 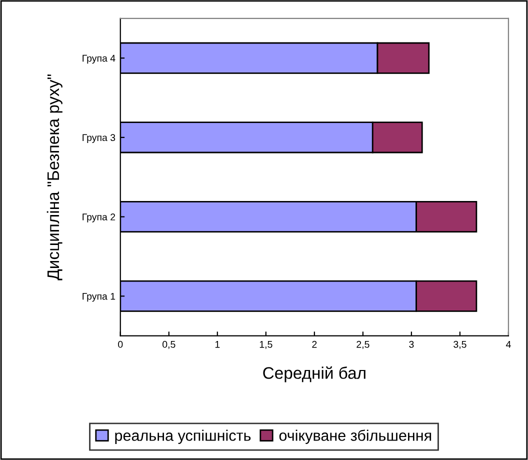 I want to click on x-tick-label: 1, so click(x=217, y=344).